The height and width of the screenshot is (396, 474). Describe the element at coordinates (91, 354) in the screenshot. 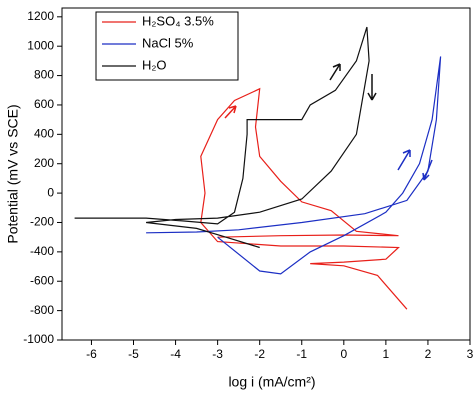

I see `x-tick-label: -6` at that location.